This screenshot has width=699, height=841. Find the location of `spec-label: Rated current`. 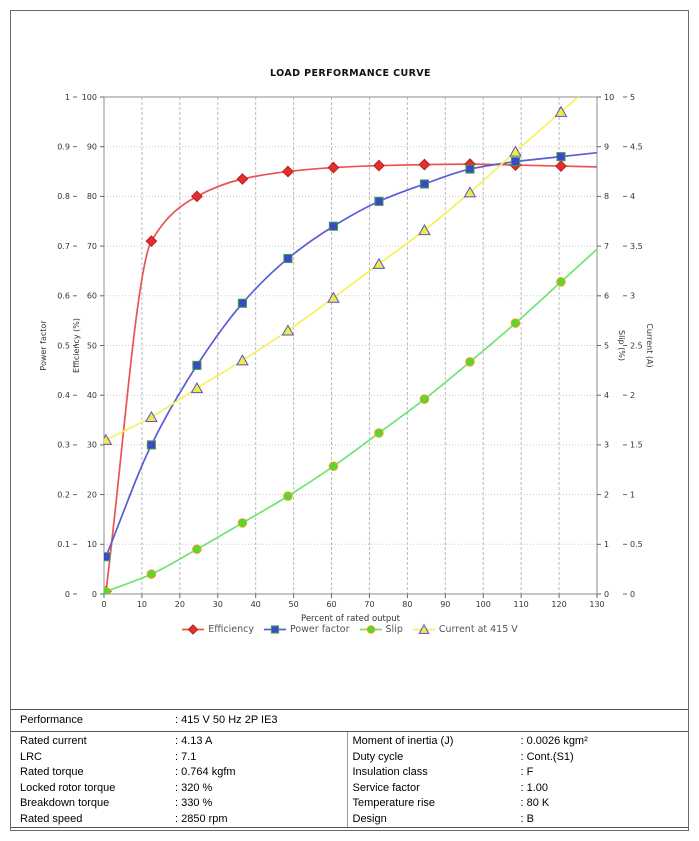

spec-label: Rated current is located at coordinates (53, 741).